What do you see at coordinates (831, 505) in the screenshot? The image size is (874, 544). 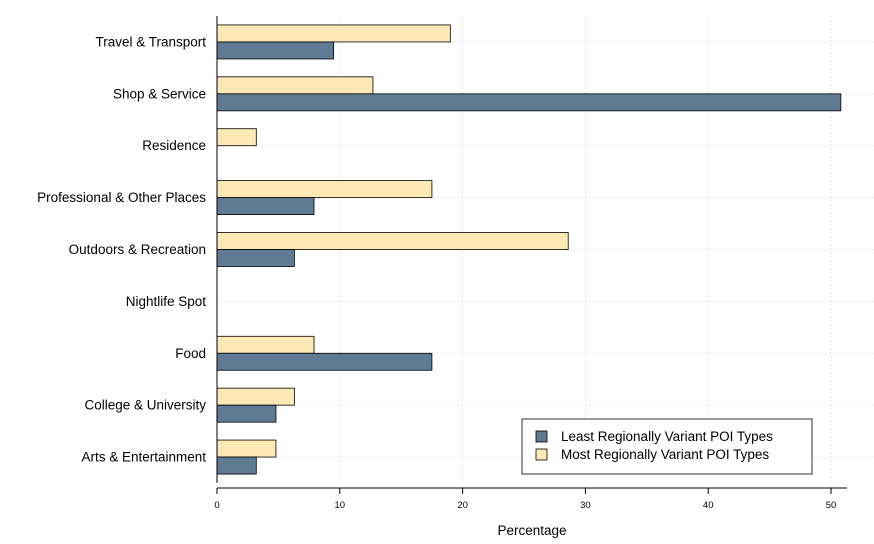 I see `x-tick-label-5: 50` at bounding box center [831, 505].